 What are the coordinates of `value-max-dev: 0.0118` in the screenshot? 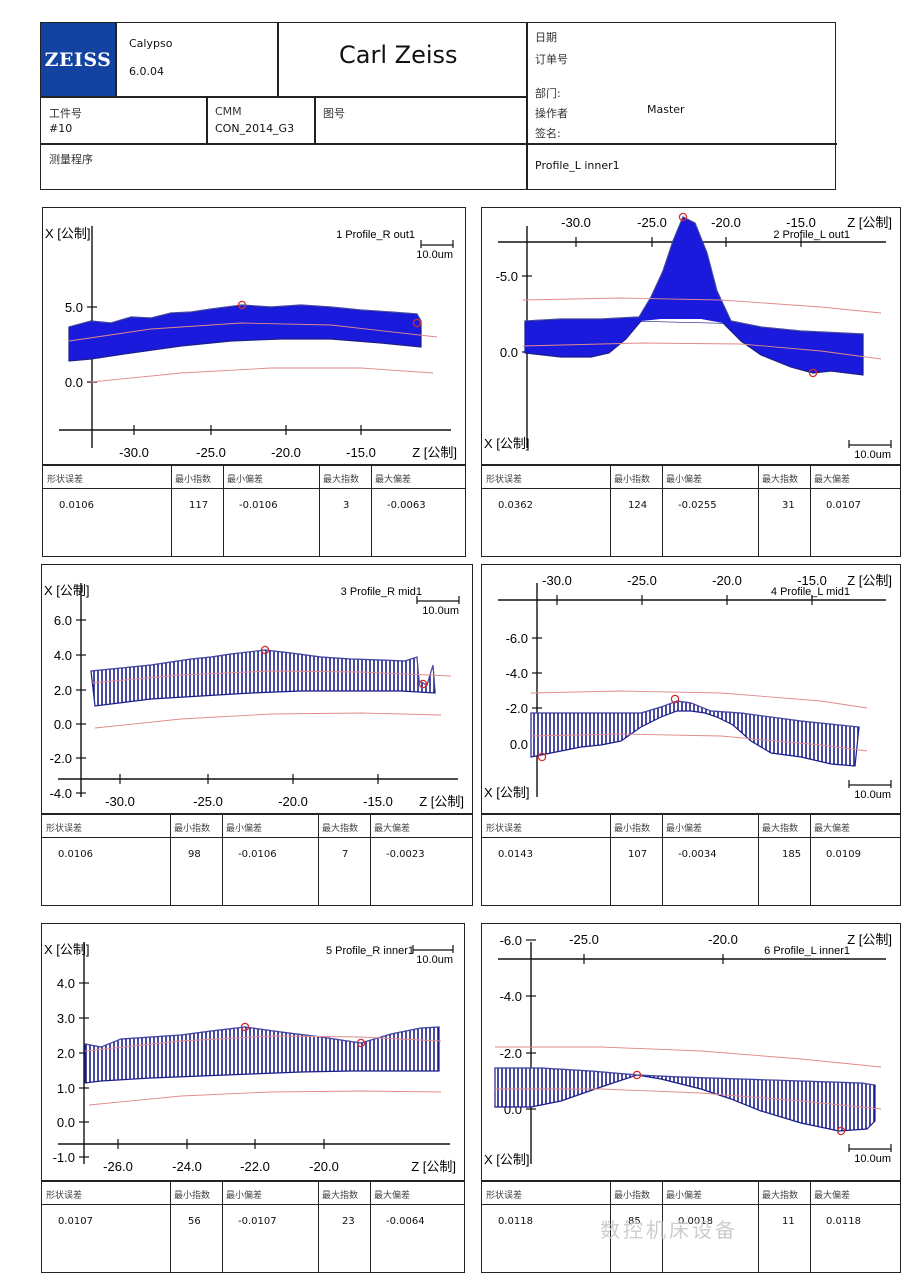 It's located at (843, 1221).